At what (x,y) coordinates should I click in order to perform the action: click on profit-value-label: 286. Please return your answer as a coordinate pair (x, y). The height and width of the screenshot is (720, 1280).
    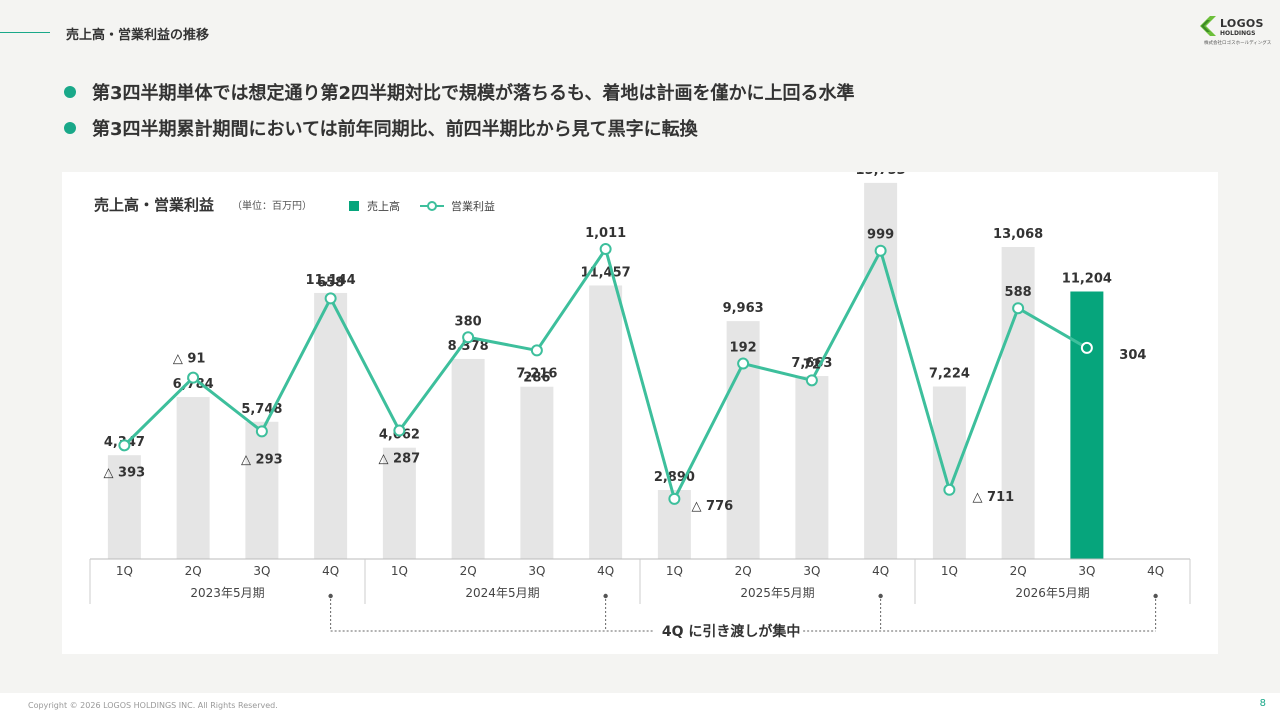
    Looking at the image, I should click on (536, 377).